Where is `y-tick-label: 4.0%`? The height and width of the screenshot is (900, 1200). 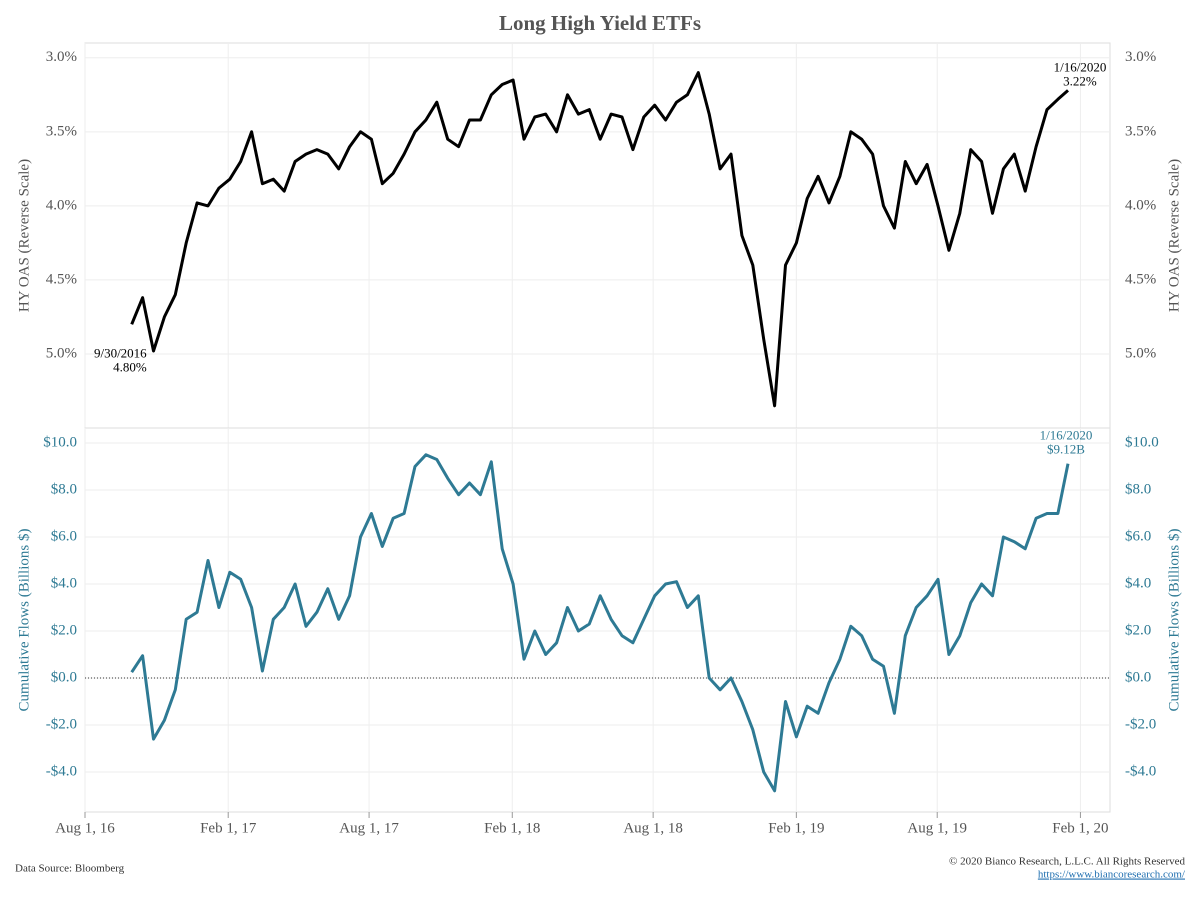
y-tick-label: 4.0% is located at coordinates (61, 205).